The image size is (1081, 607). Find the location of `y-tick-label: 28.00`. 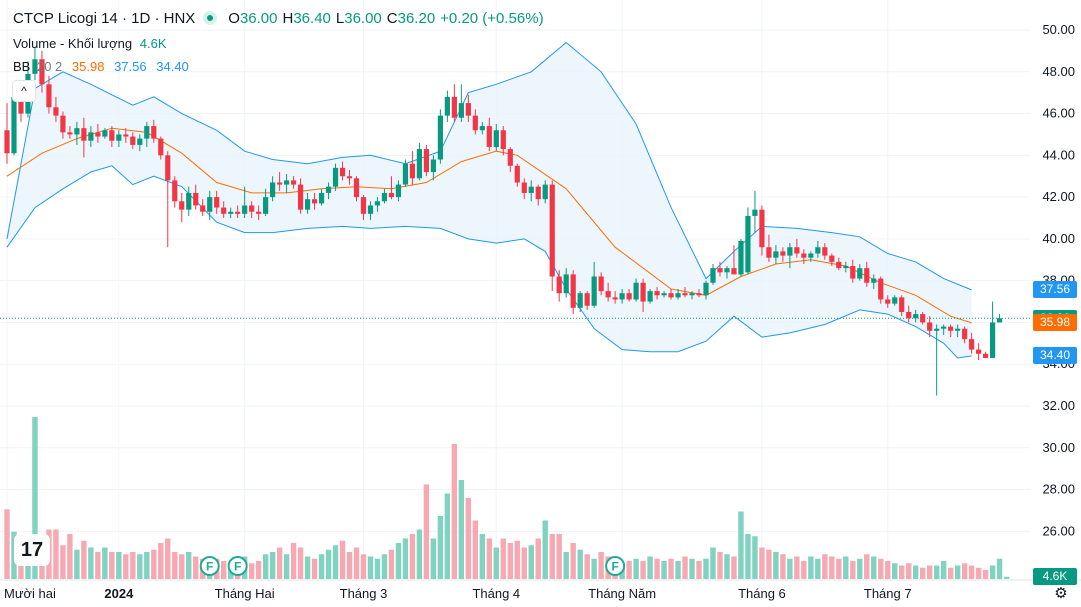

y-tick-label: 28.00 is located at coordinates (1058, 489).